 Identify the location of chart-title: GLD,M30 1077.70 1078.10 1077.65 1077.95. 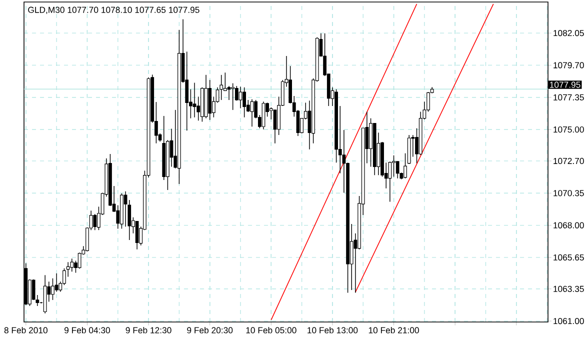
(114, 10).